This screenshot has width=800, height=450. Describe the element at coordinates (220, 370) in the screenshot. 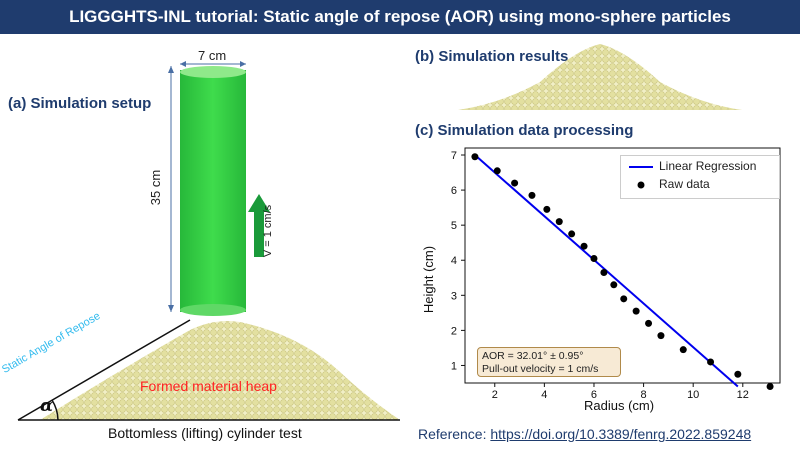

I see `material-heap` at that location.